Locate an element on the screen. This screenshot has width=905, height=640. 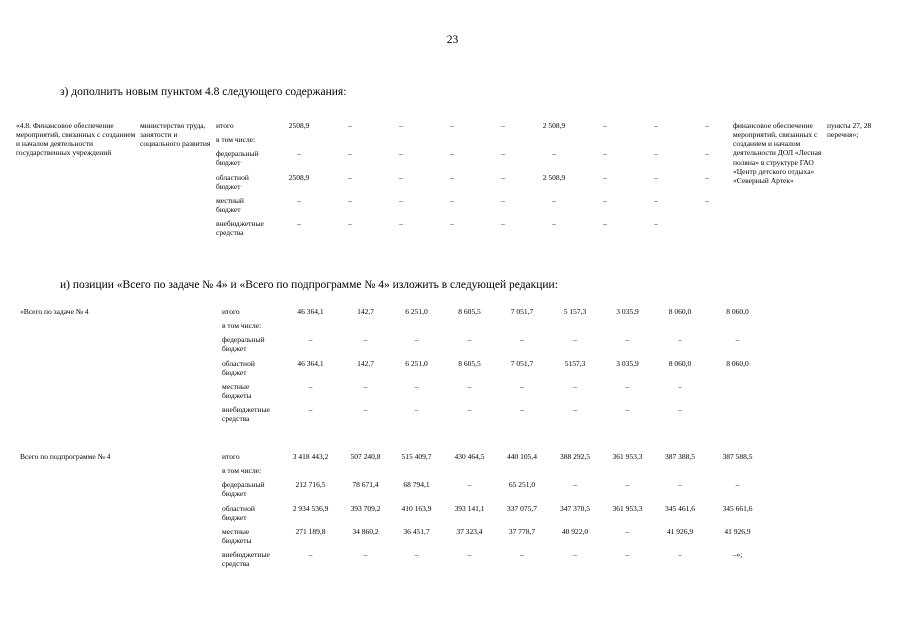
value-cell: 78 671,4 is located at coordinates (365, 485).